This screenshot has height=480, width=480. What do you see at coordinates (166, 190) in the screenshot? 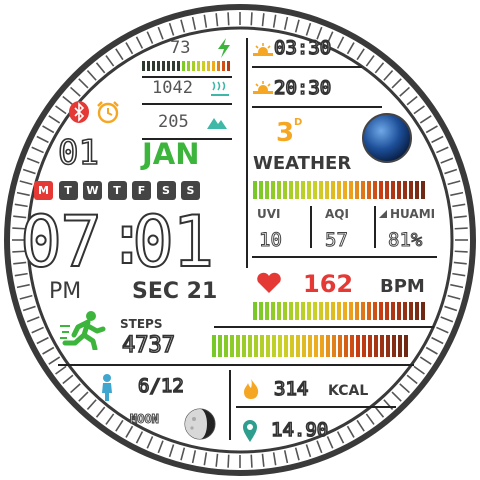
I see `weekday-5: S` at bounding box center [166, 190].